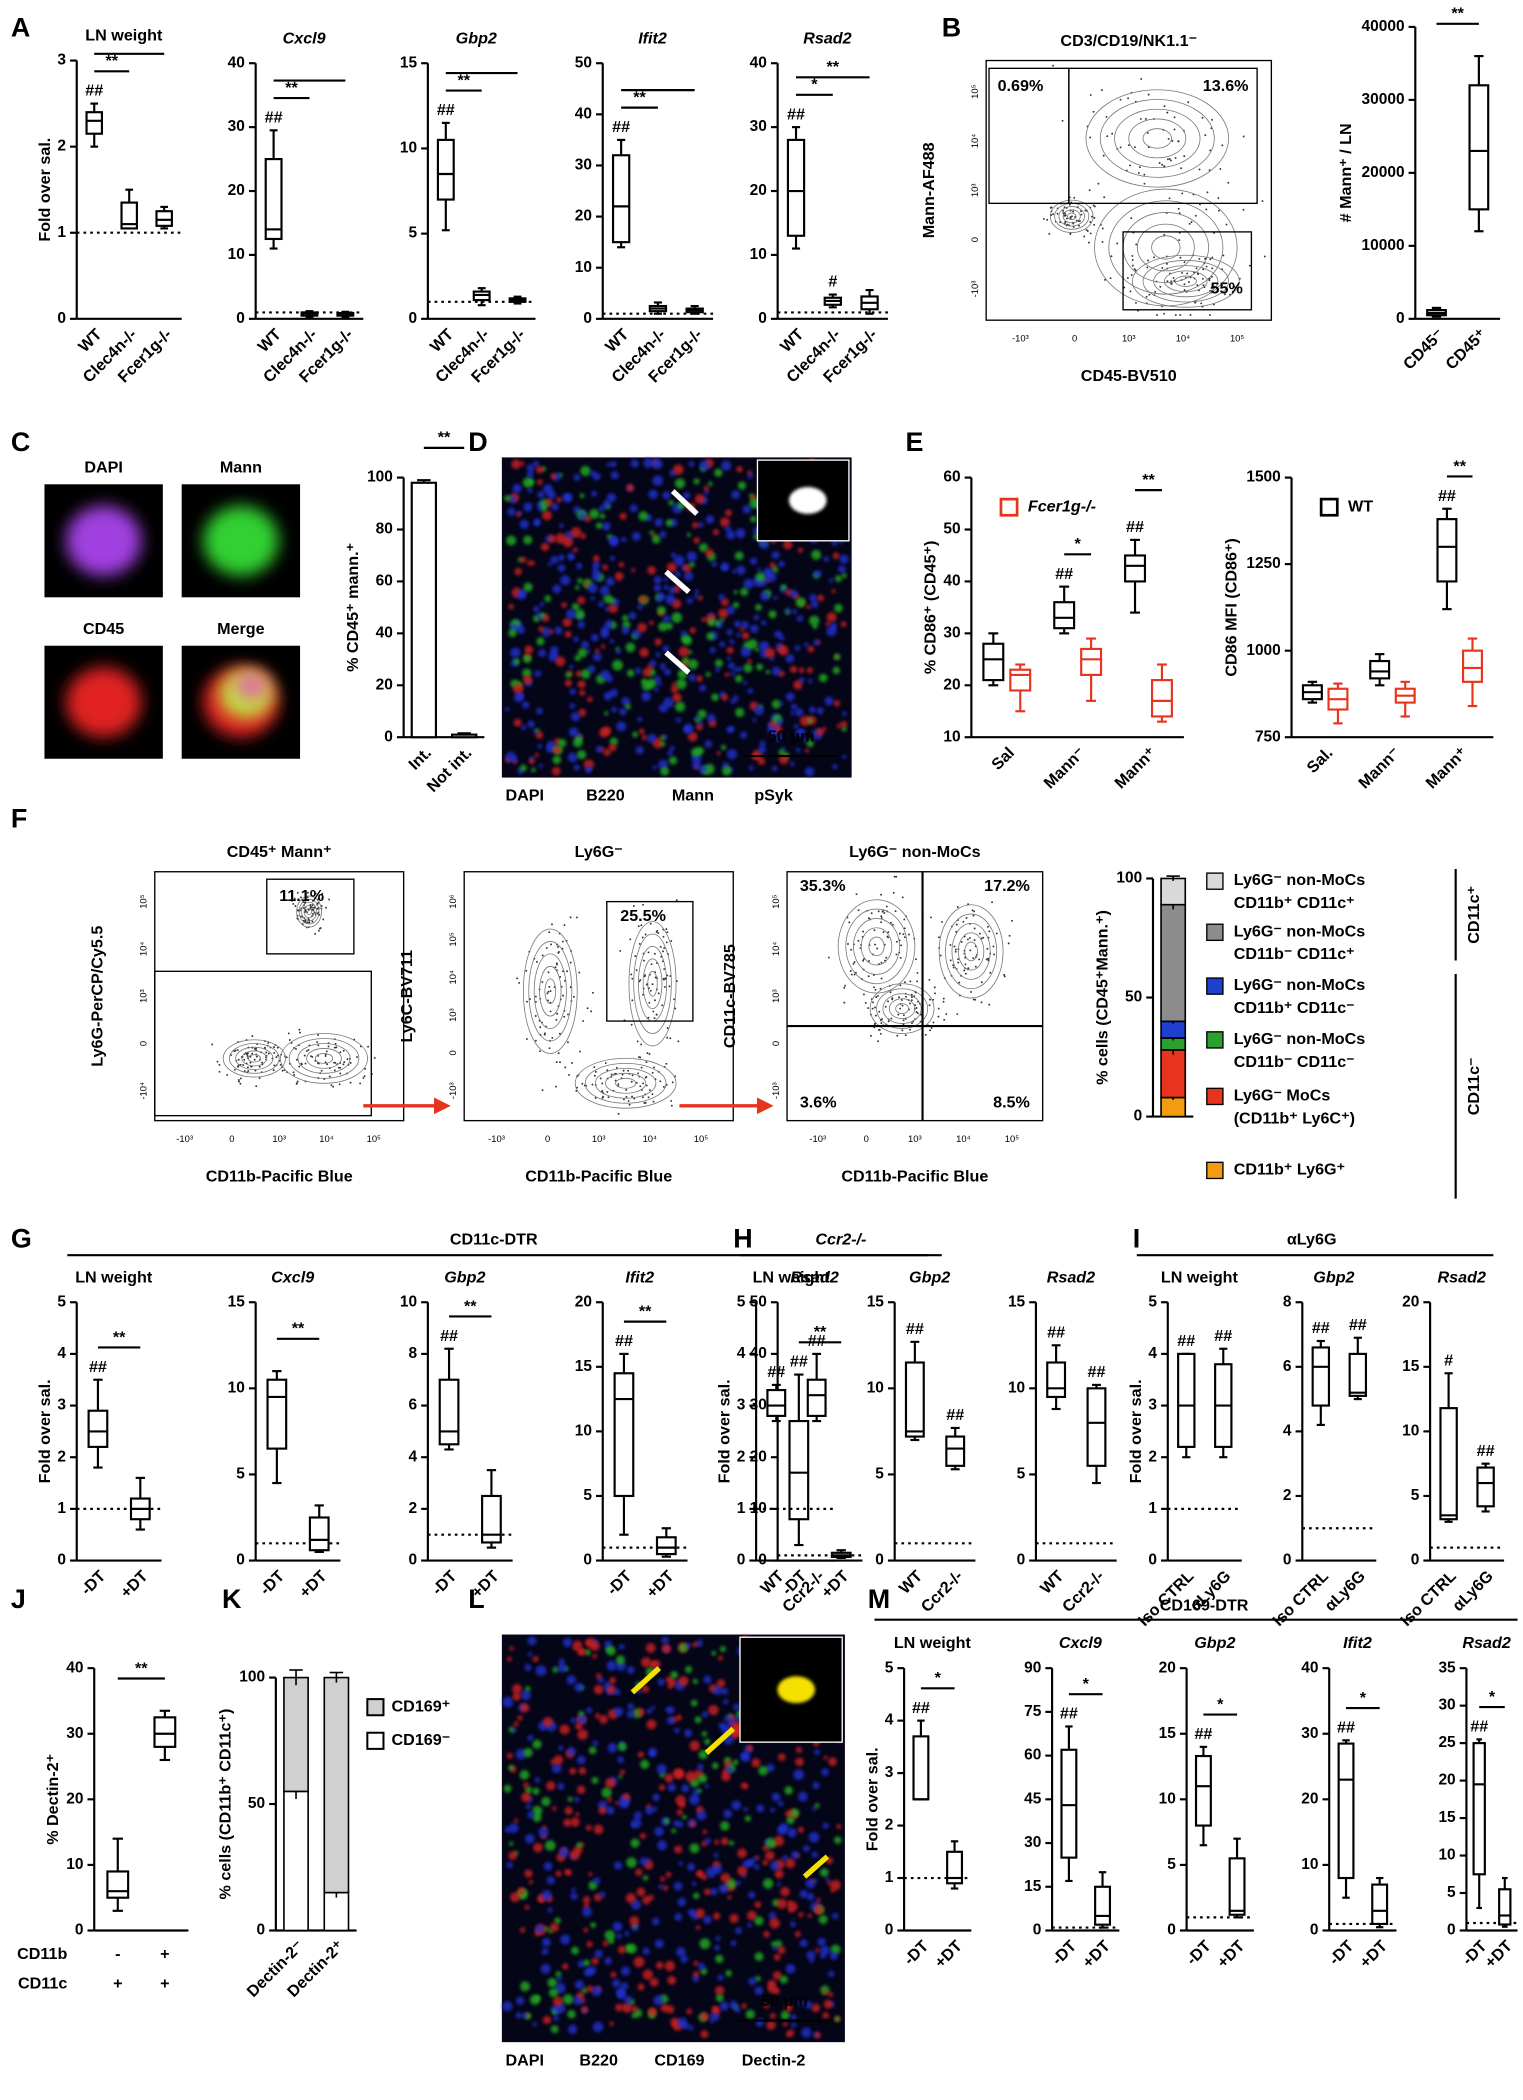 The height and width of the screenshot is (2100, 1523). What do you see at coordinates (1173, 891) in the screenshot?
I see `bar-segment` at bounding box center [1173, 891].